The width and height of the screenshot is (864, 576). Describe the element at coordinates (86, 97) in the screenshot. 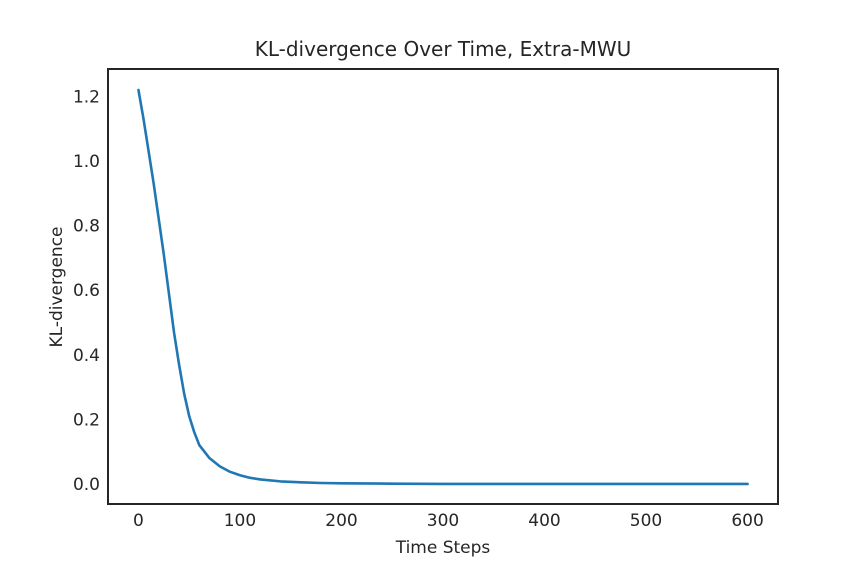

I see `y-tick-label: 1.2` at that location.